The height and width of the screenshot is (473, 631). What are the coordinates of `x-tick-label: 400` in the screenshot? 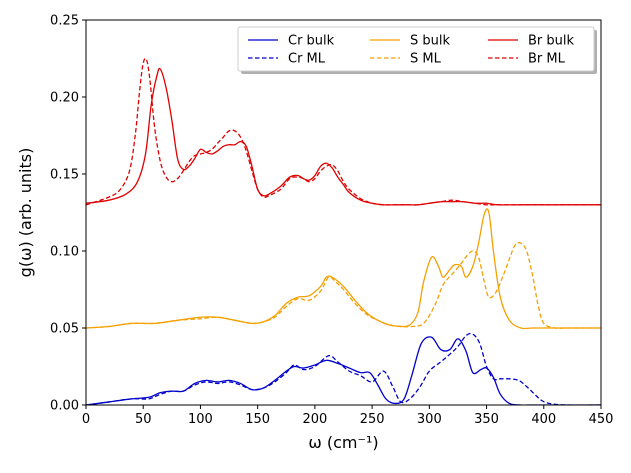 It's located at (543, 419).